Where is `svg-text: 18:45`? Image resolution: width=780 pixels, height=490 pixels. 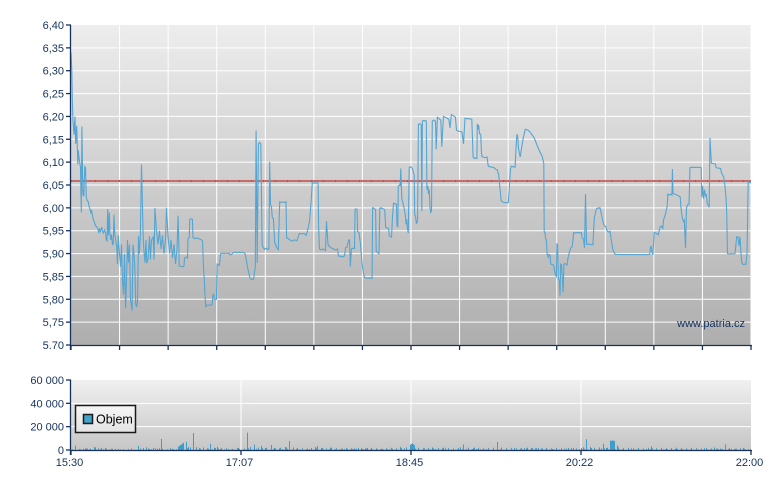 svg-text: 18:45 is located at coordinates (410, 463).